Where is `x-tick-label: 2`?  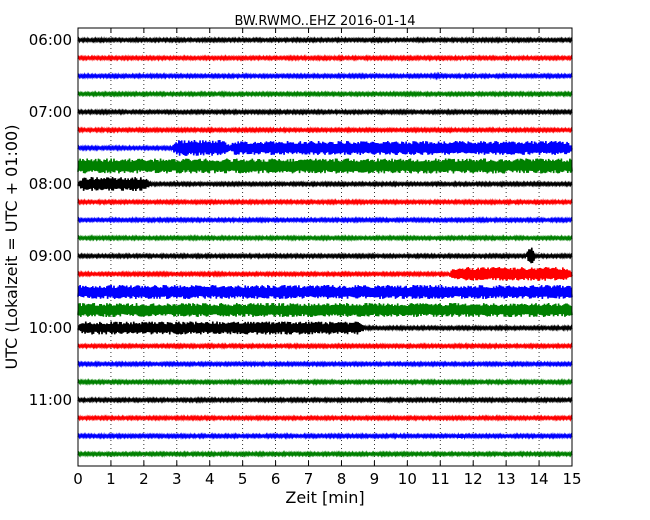
x-tick-label: 2 is located at coordinates (144, 479).